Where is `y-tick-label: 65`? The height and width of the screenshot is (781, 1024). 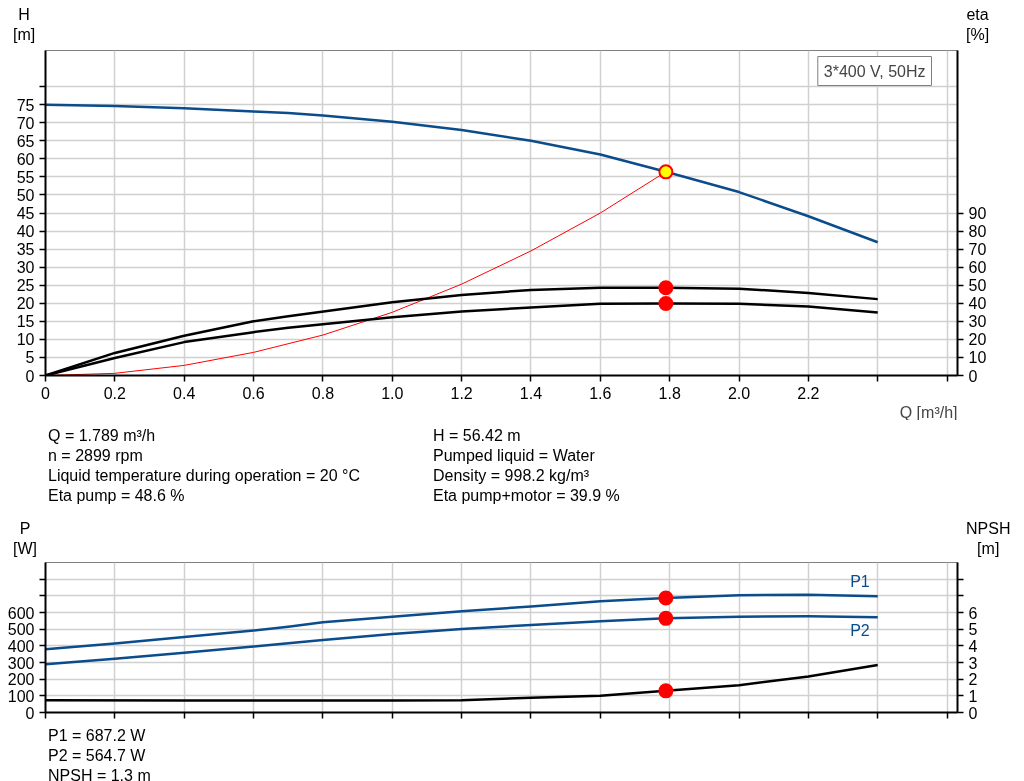 y-tick-label: 65 is located at coordinates (25, 141).